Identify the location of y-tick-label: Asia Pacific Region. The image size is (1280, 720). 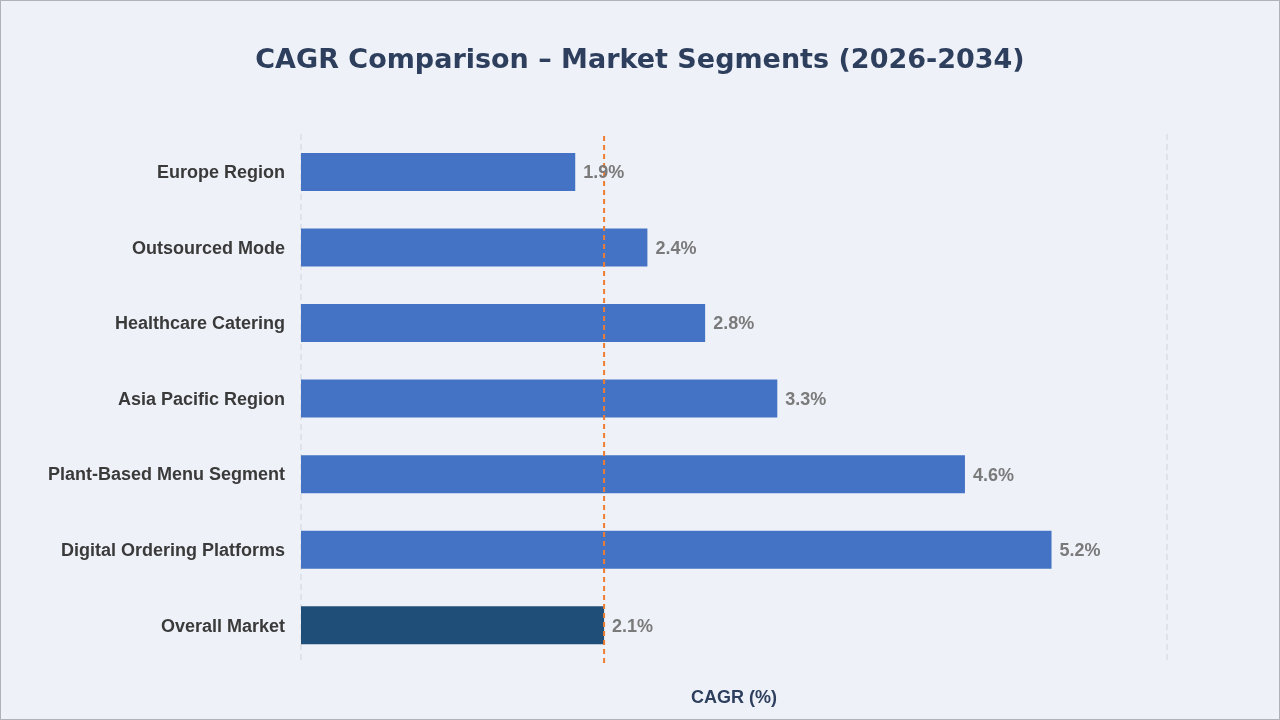
(201, 398).